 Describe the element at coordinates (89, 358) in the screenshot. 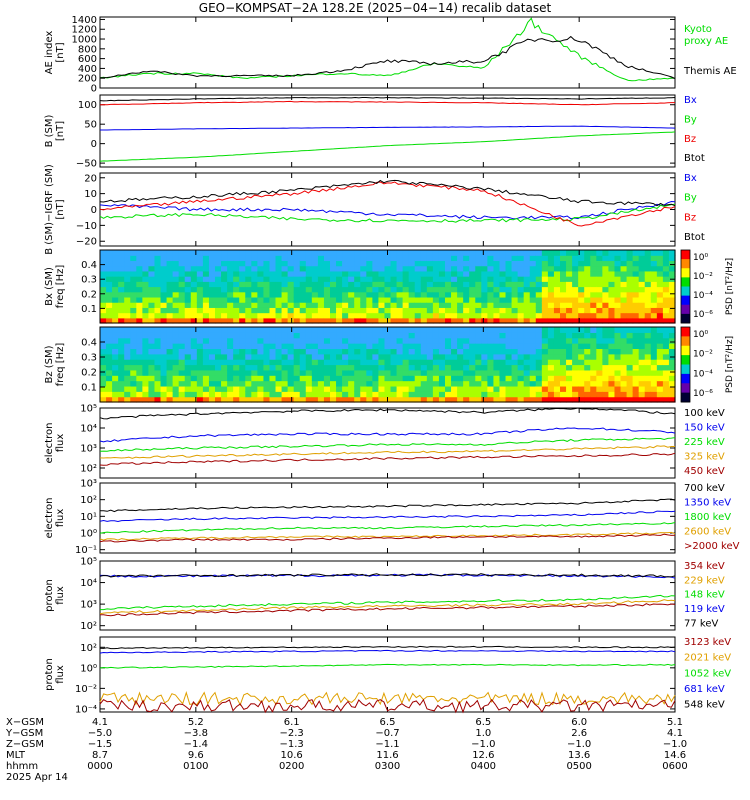

I see `y-tick-label: 0.3` at that location.